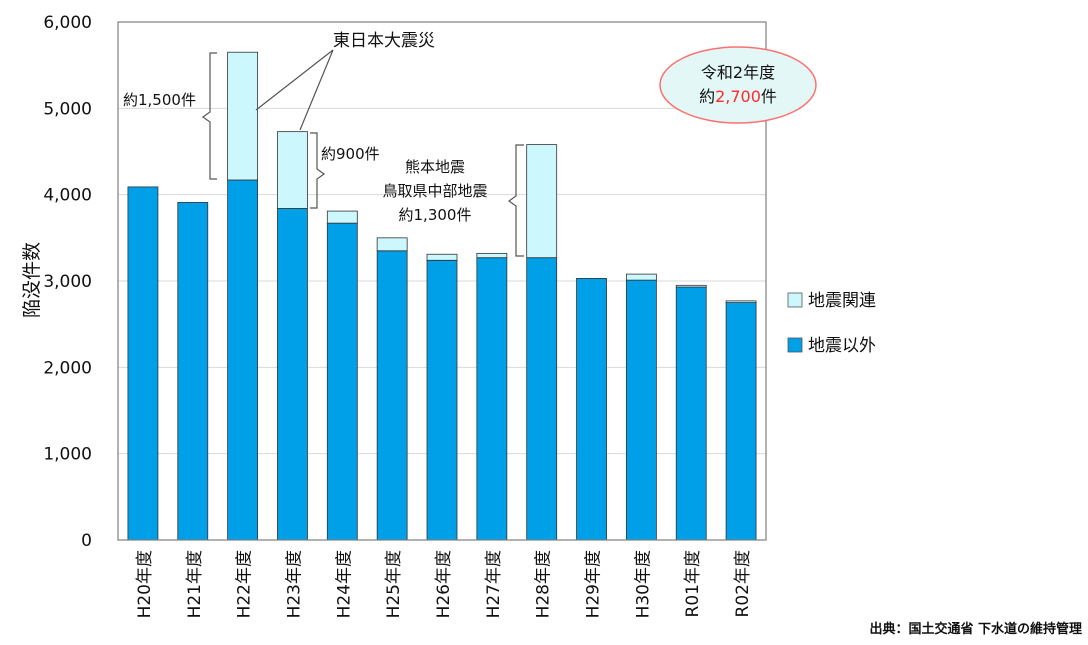 The height and width of the screenshot is (645, 1088). What do you see at coordinates (831, 323) in the screenshot?
I see `legend: 地震関連 地震以外` at bounding box center [831, 323].